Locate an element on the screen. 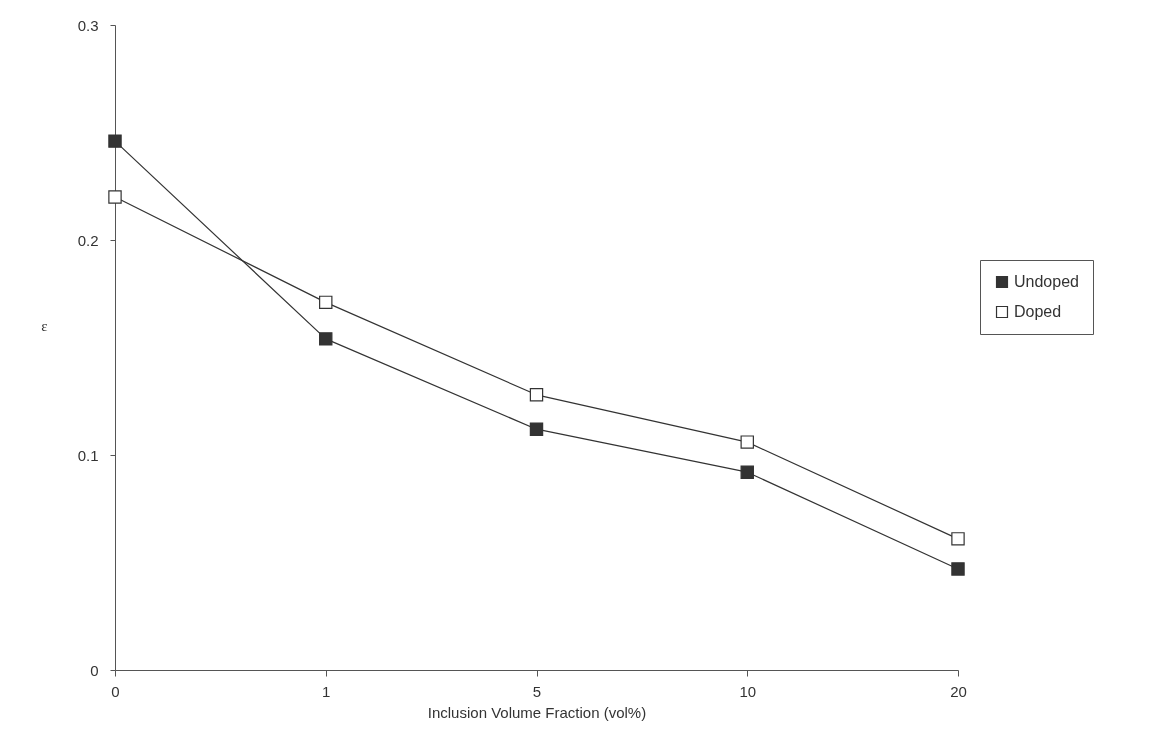 The width and height of the screenshot is (1171, 755). x-tick-label: 10 is located at coordinates (748, 691).